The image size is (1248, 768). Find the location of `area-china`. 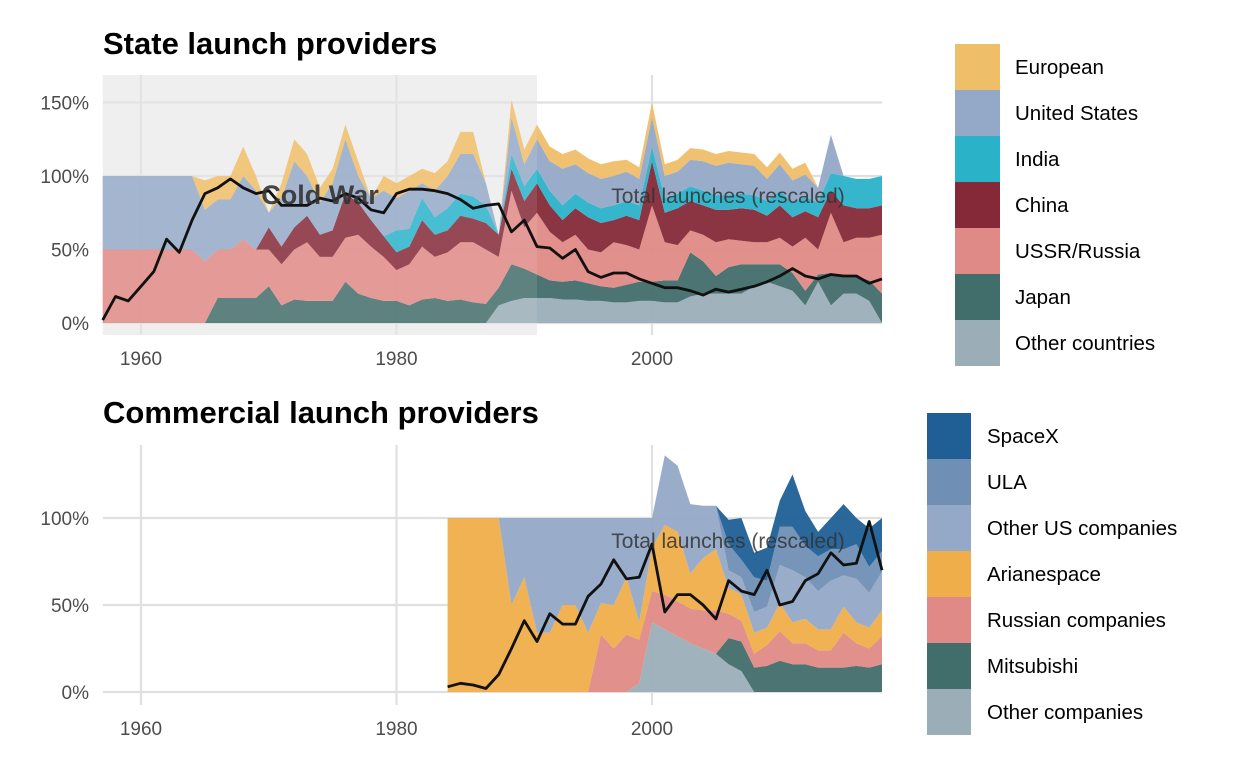

area-china is located at coordinates (492, 216).